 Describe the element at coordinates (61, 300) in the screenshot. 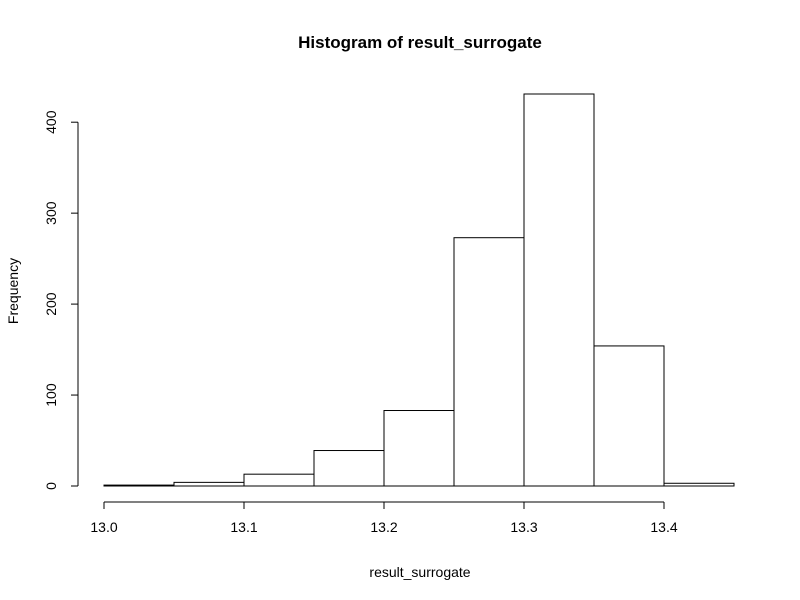

I see `y-axis: 0 100 200 300 400` at that location.